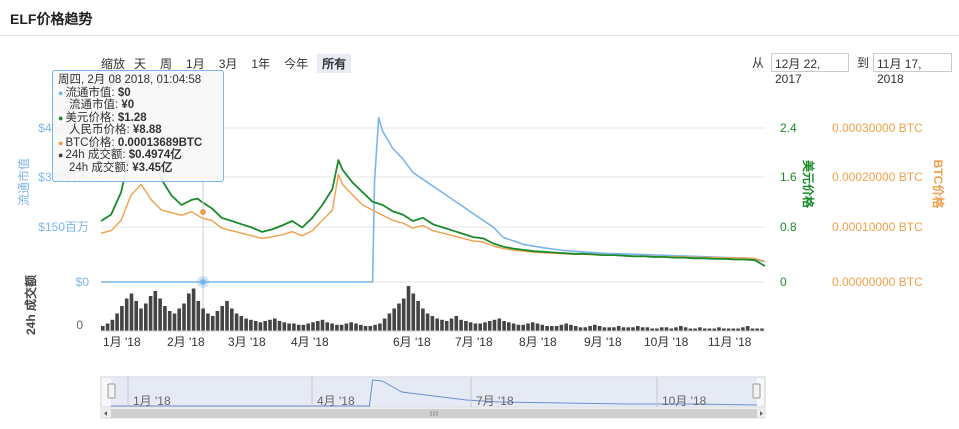 The image size is (959, 429). I want to click on usd-axis-tick: 0.8, so click(788, 227).